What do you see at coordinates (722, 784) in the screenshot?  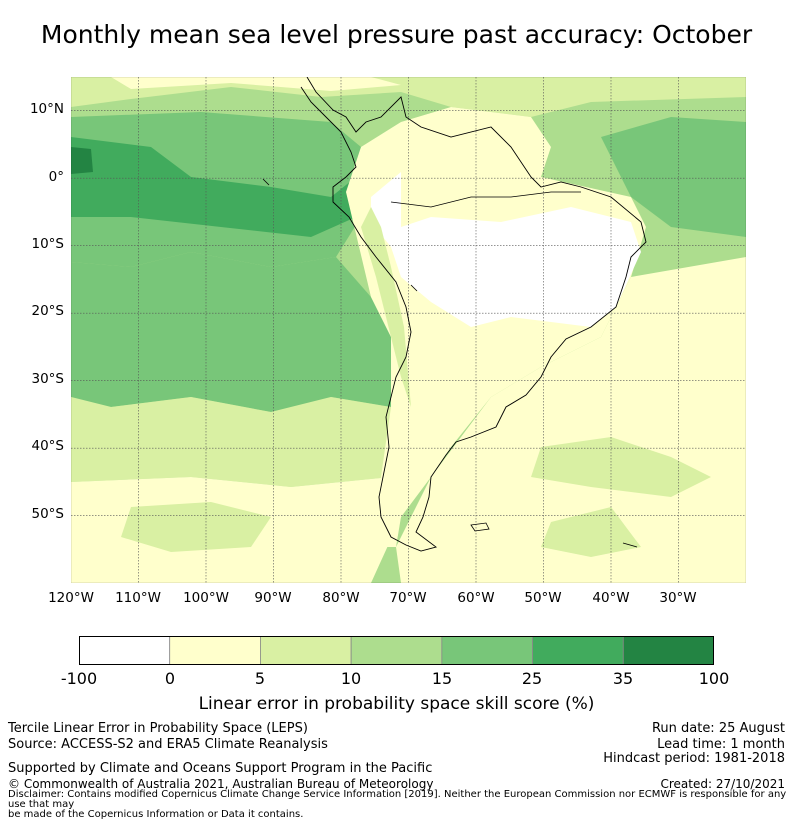 I see `footer-created: Created: 27/10/2021` at bounding box center [722, 784].